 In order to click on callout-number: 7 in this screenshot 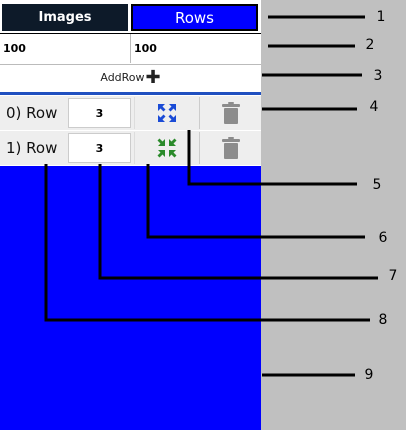, I will do `click(393, 276)`.